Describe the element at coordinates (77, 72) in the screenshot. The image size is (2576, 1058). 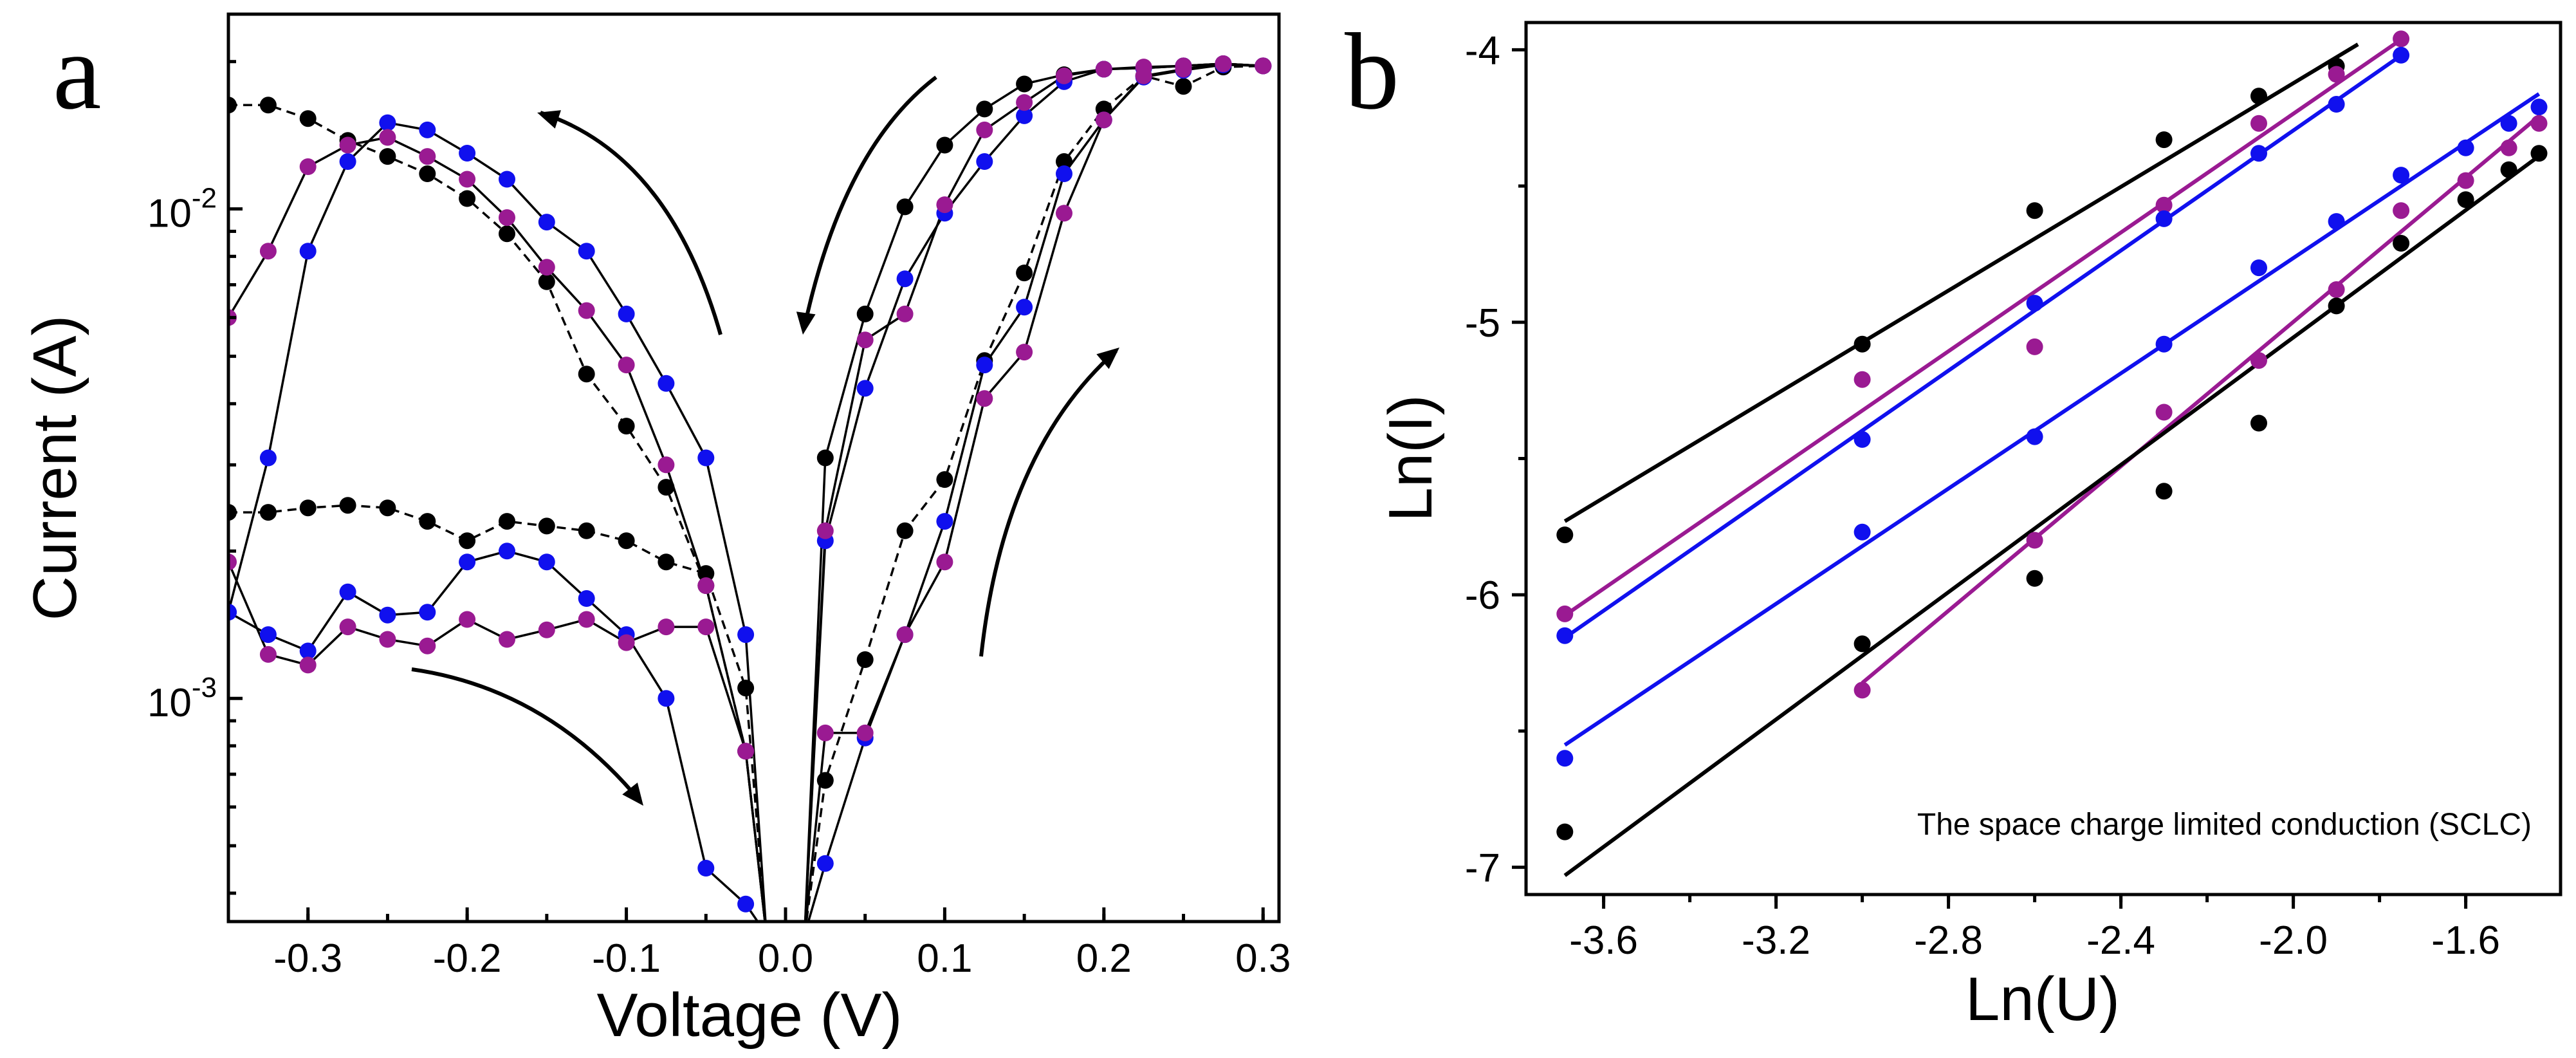
I see `panel-a-label: a` at that location.